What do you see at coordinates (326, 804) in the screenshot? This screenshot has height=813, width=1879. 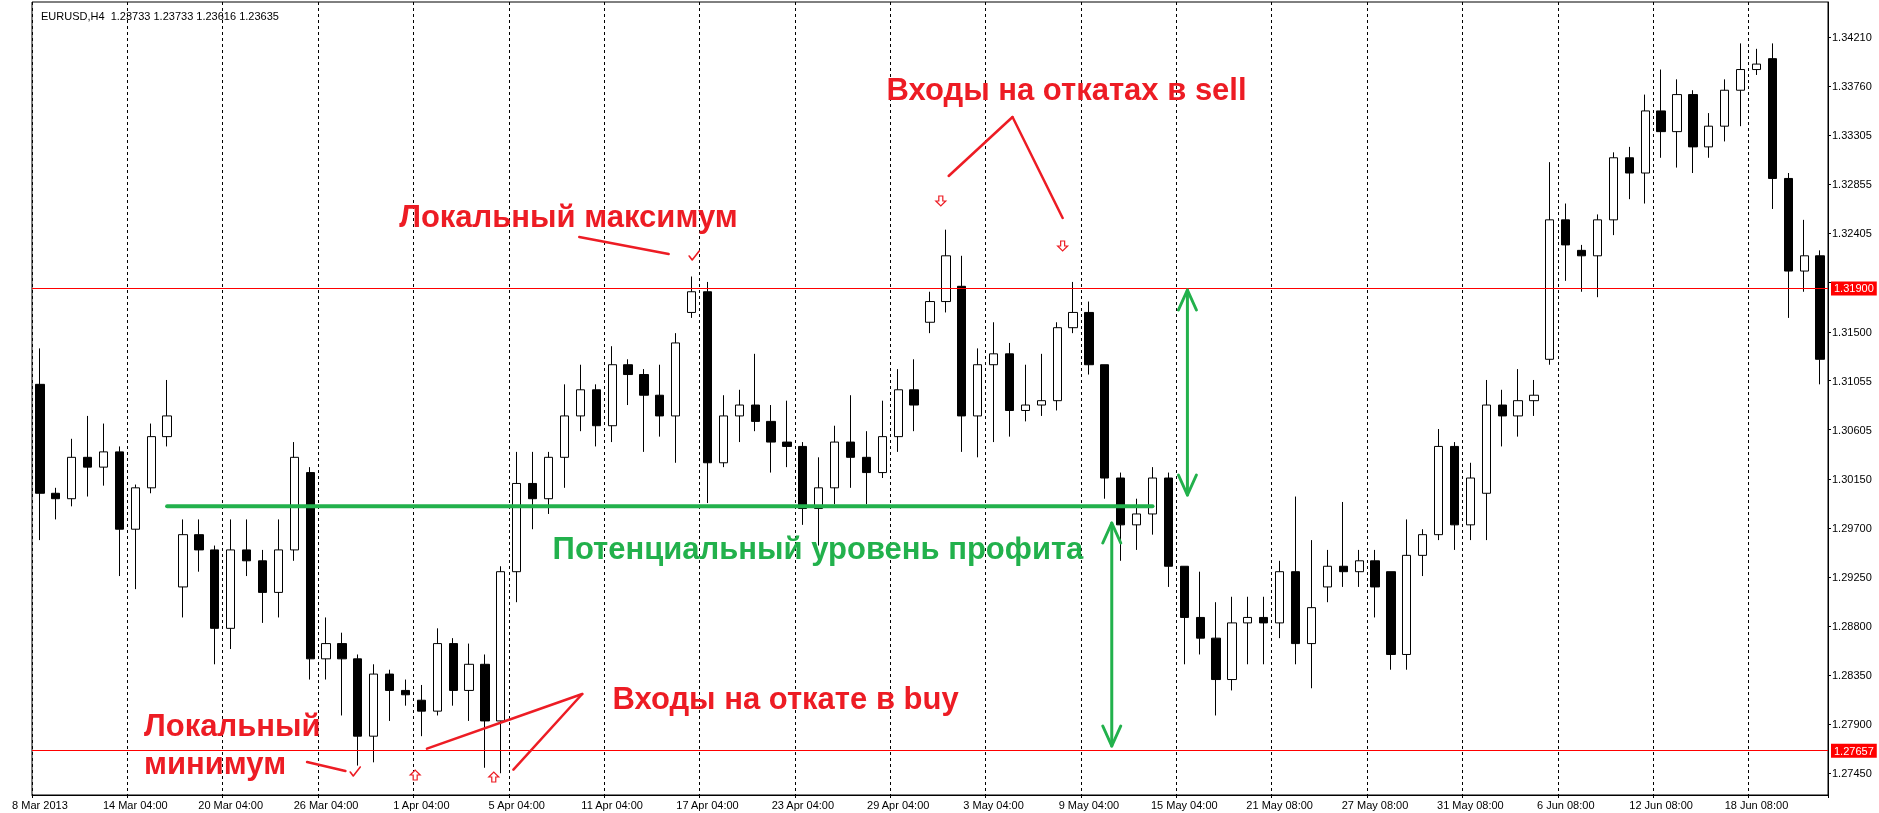 I see `x-tick-label: 26 Mar 04:00` at bounding box center [326, 804].